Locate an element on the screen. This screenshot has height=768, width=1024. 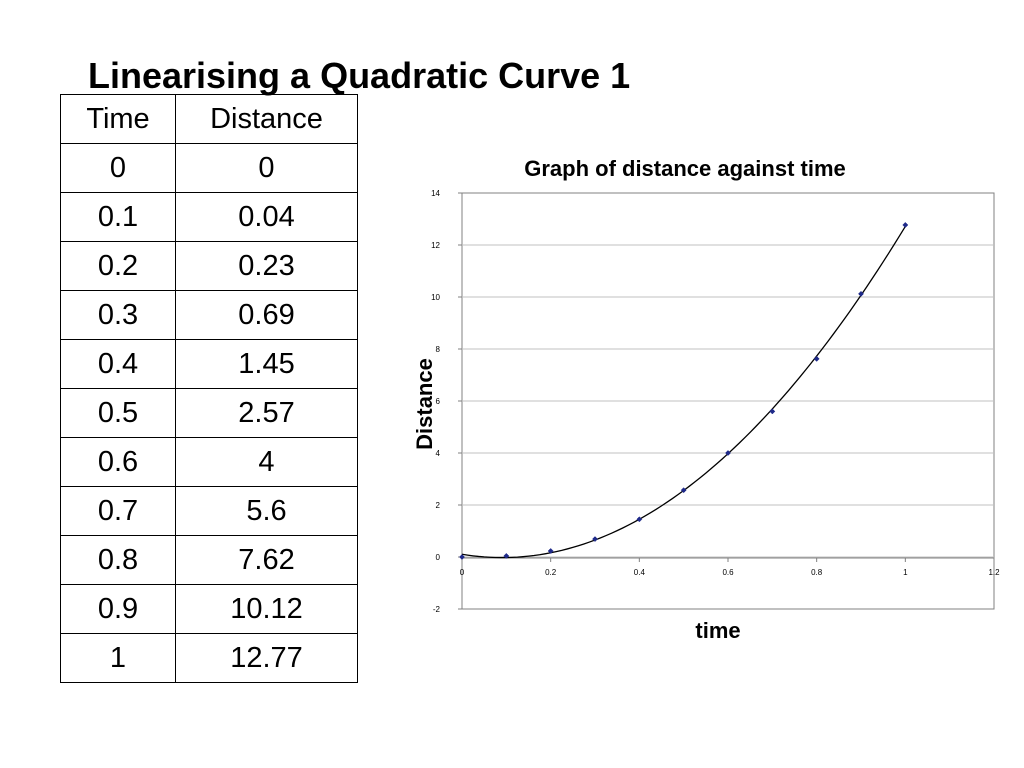
distance-cell: 0.69 is located at coordinates (266, 315).